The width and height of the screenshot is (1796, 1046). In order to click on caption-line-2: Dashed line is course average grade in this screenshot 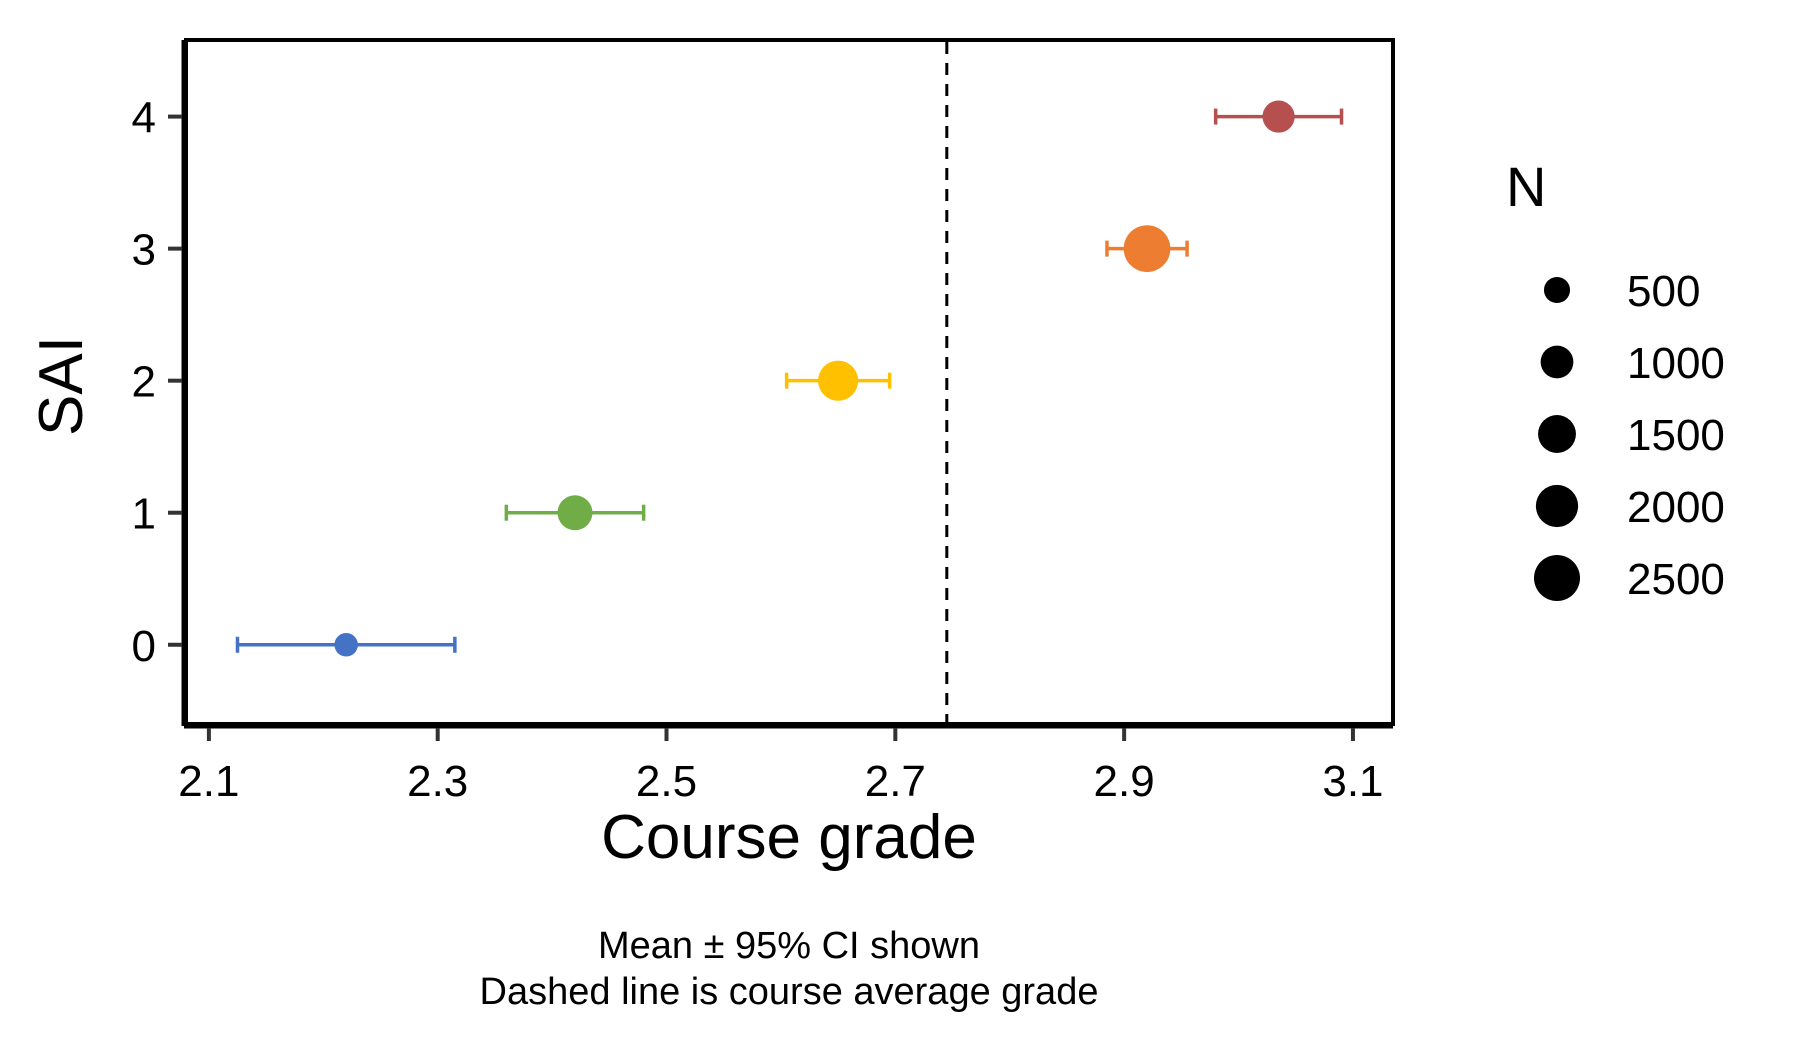, I will do `click(789, 992)`.